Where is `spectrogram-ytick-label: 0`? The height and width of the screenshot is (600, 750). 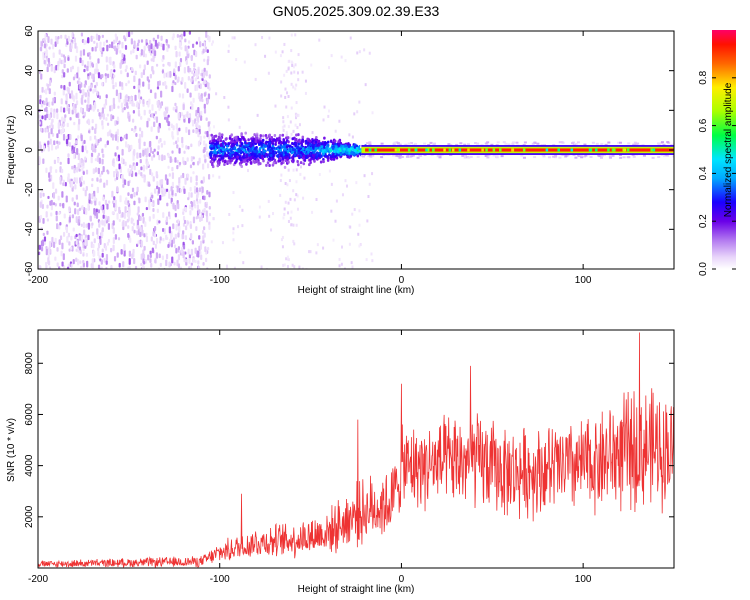
spectrogram-ytick-label: 0 is located at coordinates (29, 150).